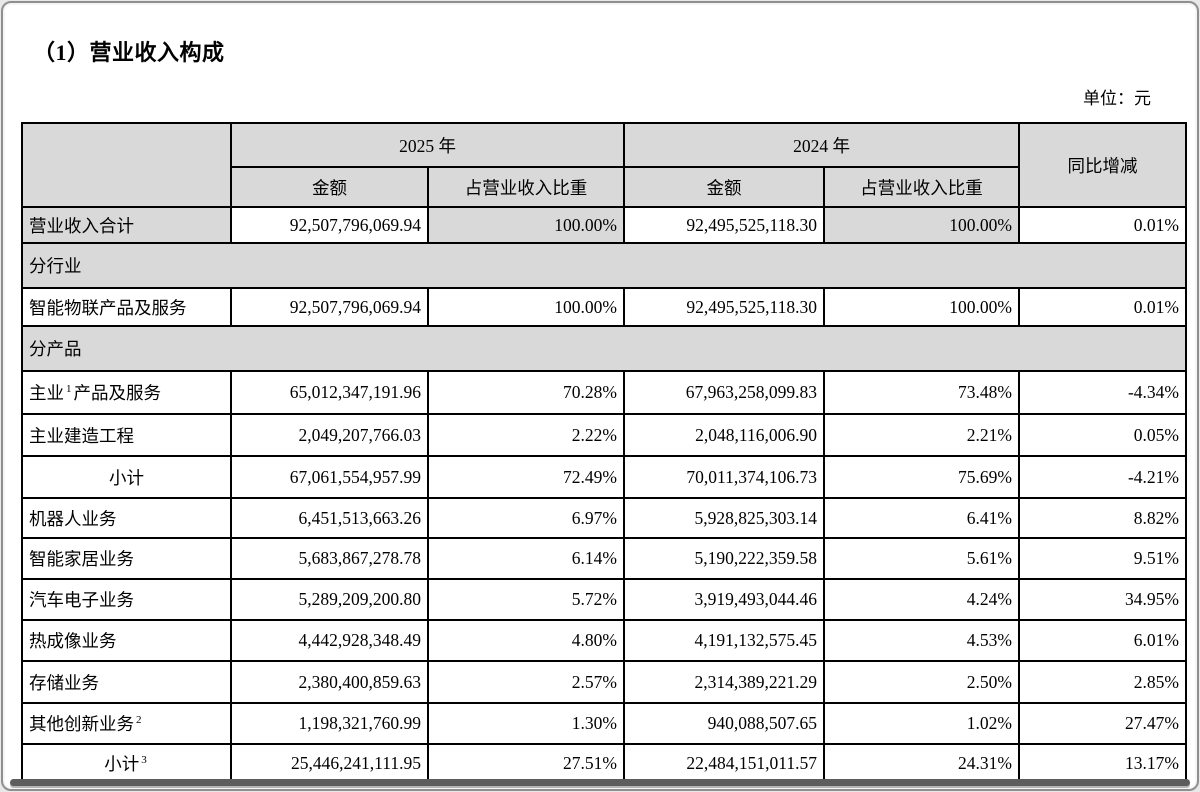 The image size is (1200, 792). What do you see at coordinates (1102, 723) in the screenshot?
I see `yoy-change: 27.47%` at bounding box center [1102, 723].